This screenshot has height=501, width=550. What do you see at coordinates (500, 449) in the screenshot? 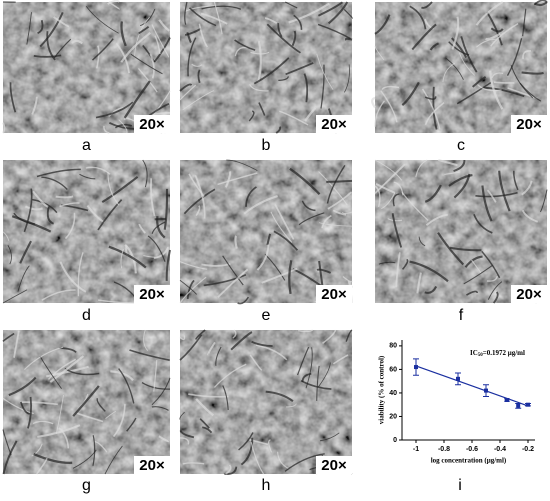
I see `x-tick-label: -0.4` at bounding box center [500, 449].